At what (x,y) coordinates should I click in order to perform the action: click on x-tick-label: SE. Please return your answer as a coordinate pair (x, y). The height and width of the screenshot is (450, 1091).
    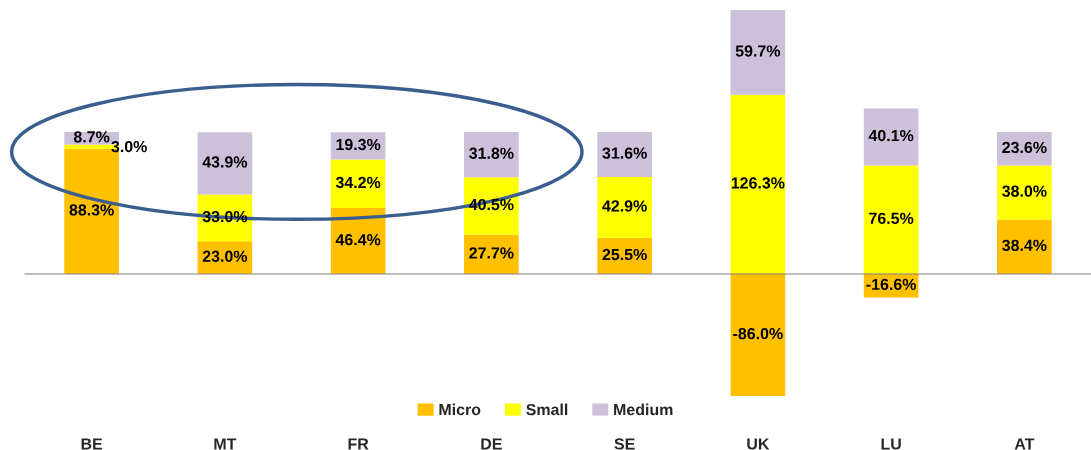
    Looking at the image, I should click on (624, 444).